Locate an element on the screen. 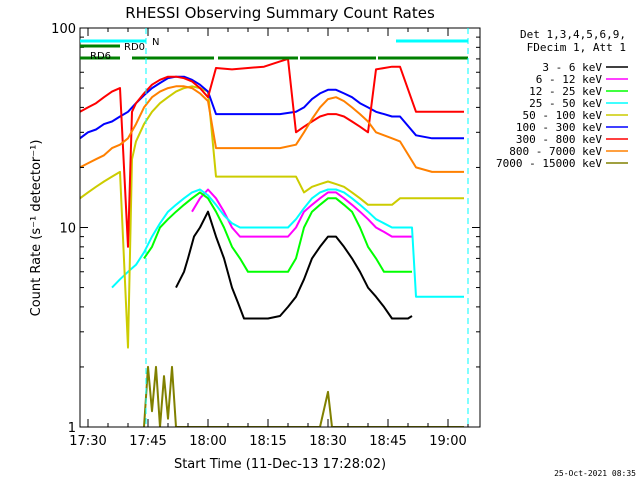 The width and height of the screenshot is (640, 480). legend-label: 800 - 7000 keV is located at coordinates (555, 151).